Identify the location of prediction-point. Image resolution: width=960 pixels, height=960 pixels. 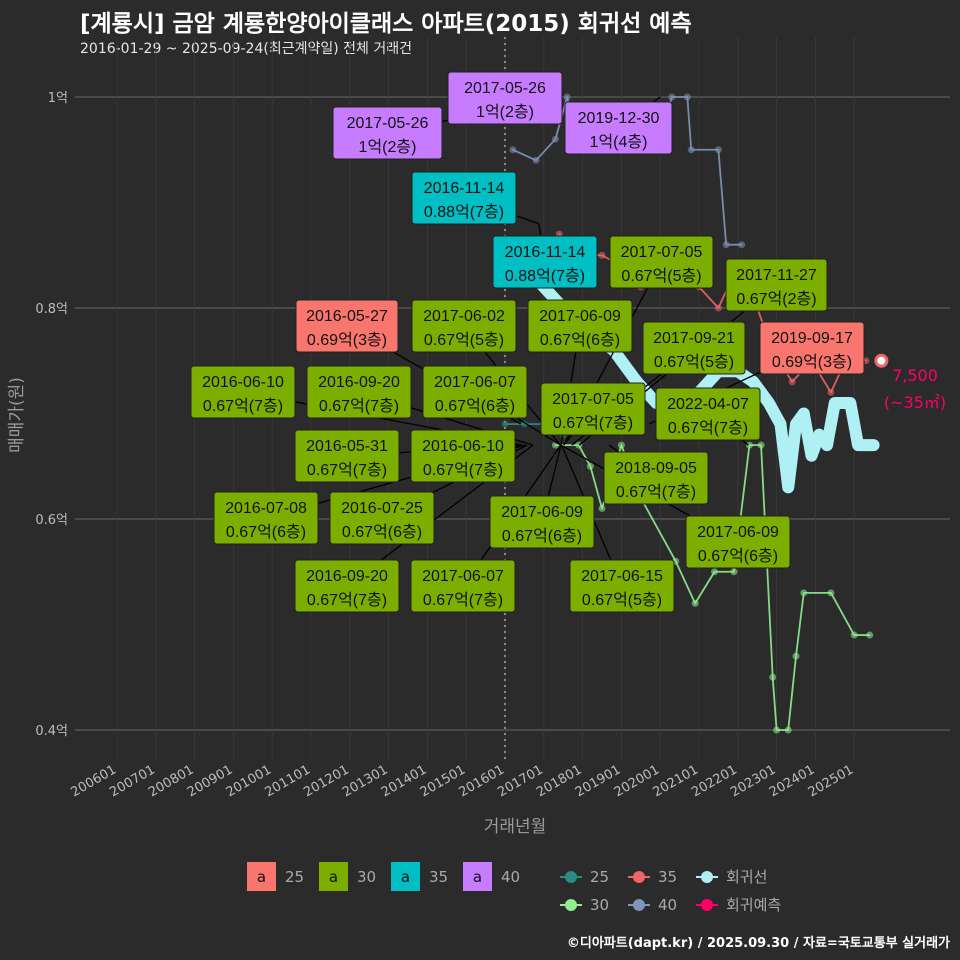
(881, 360).